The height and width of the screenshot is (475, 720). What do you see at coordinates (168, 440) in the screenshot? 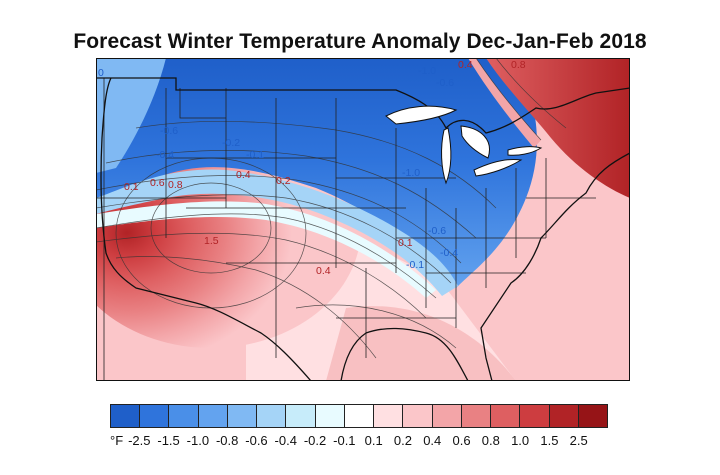
I see `legend-tick-label: -1.5` at bounding box center [168, 440].